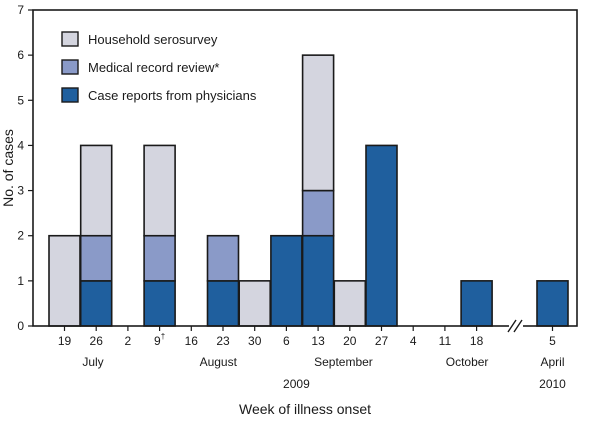 The height and width of the screenshot is (422, 589). I want to click on year-label: 2010, so click(552, 384).